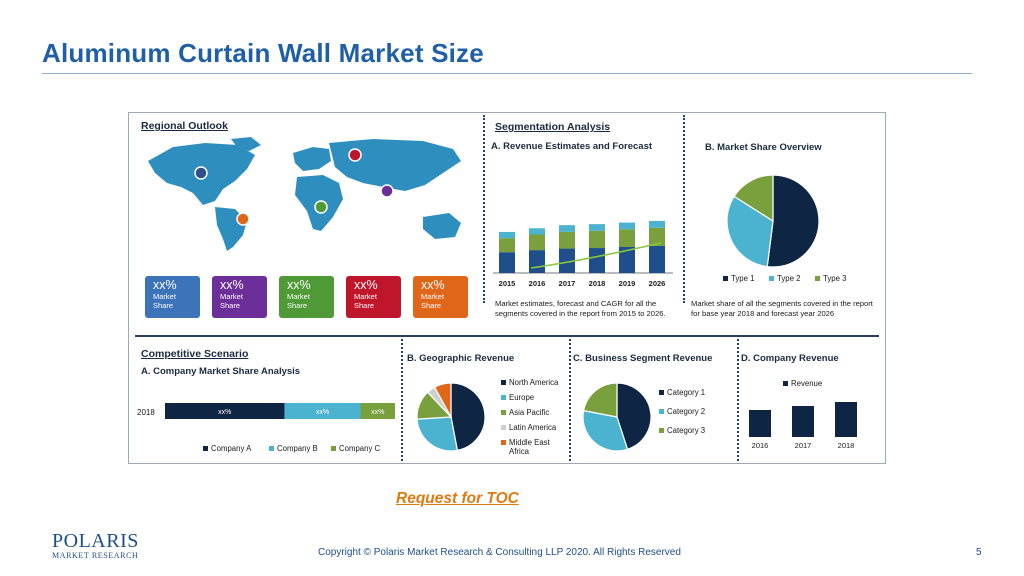  Describe the element at coordinates (627, 283) in the screenshot. I see `revenue-year-label: 2019` at that location.